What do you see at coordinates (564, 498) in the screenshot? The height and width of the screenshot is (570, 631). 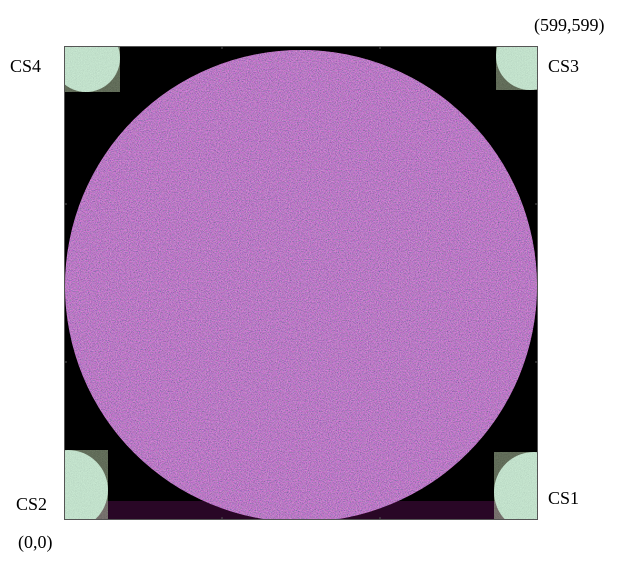 I see `cs1-label: CS1` at bounding box center [564, 498].